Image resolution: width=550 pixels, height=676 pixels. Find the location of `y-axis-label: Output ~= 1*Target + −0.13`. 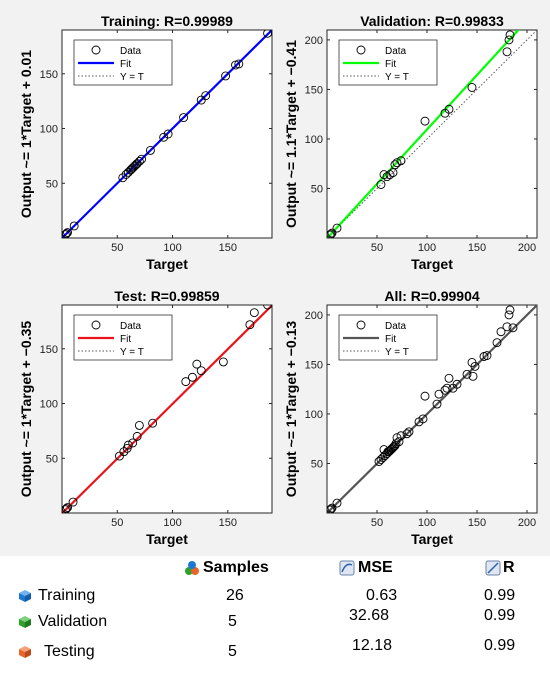

y-axis-label: Output ~= 1*Target + −0.13 is located at coordinates (291, 409).